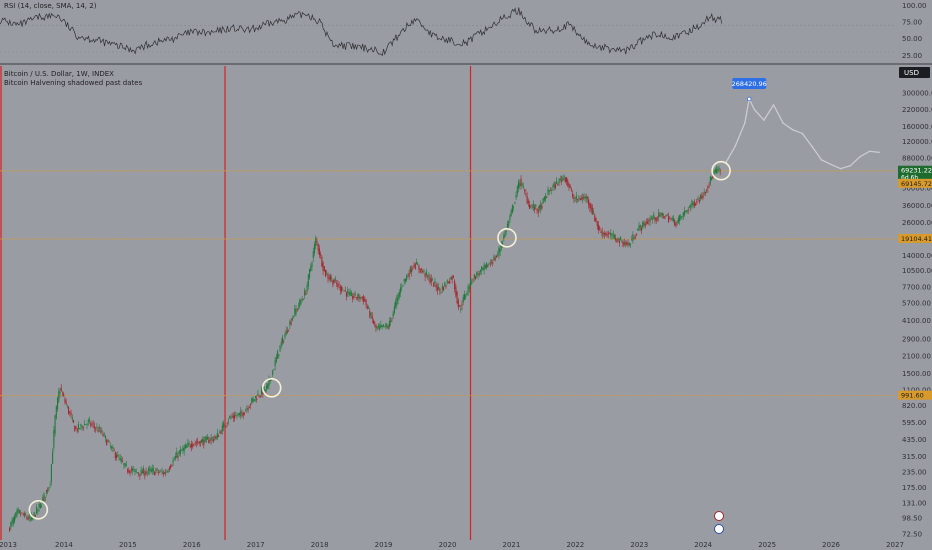 This screenshot has width=932, height=550. I want to click on price-tick-label: 160000.00, so click(917, 127).